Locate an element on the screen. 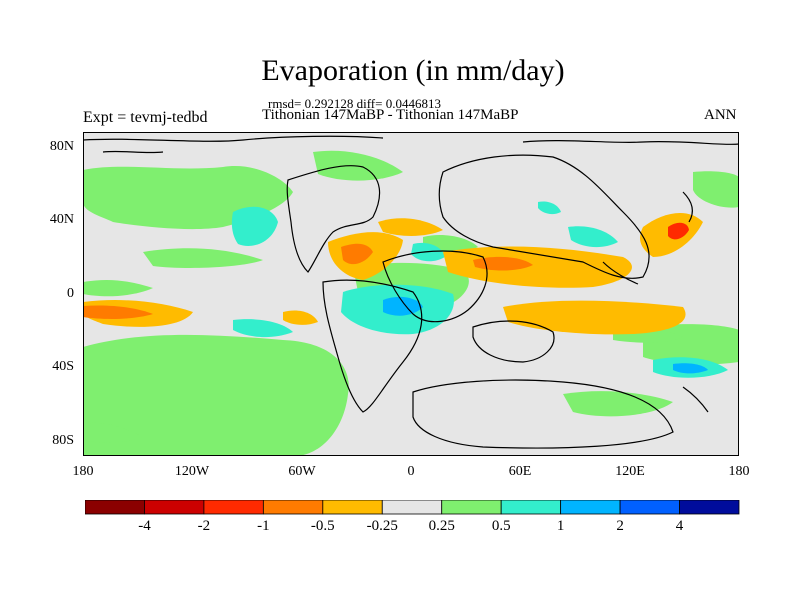 The height and width of the screenshot is (600, 800). lon-tick-label: 120W is located at coordinates (192, 471).